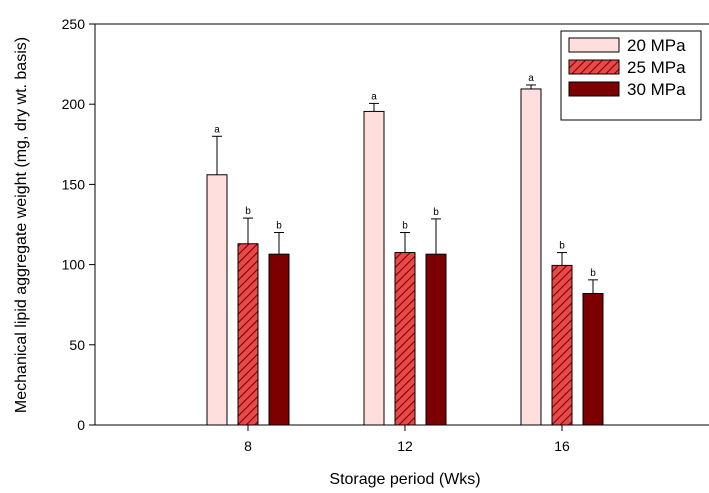 This screenshot has width=709, height=493. Describe the element at coordinates (562, 446) in the screenshot. I see `x-tick-label: 16` at that location.